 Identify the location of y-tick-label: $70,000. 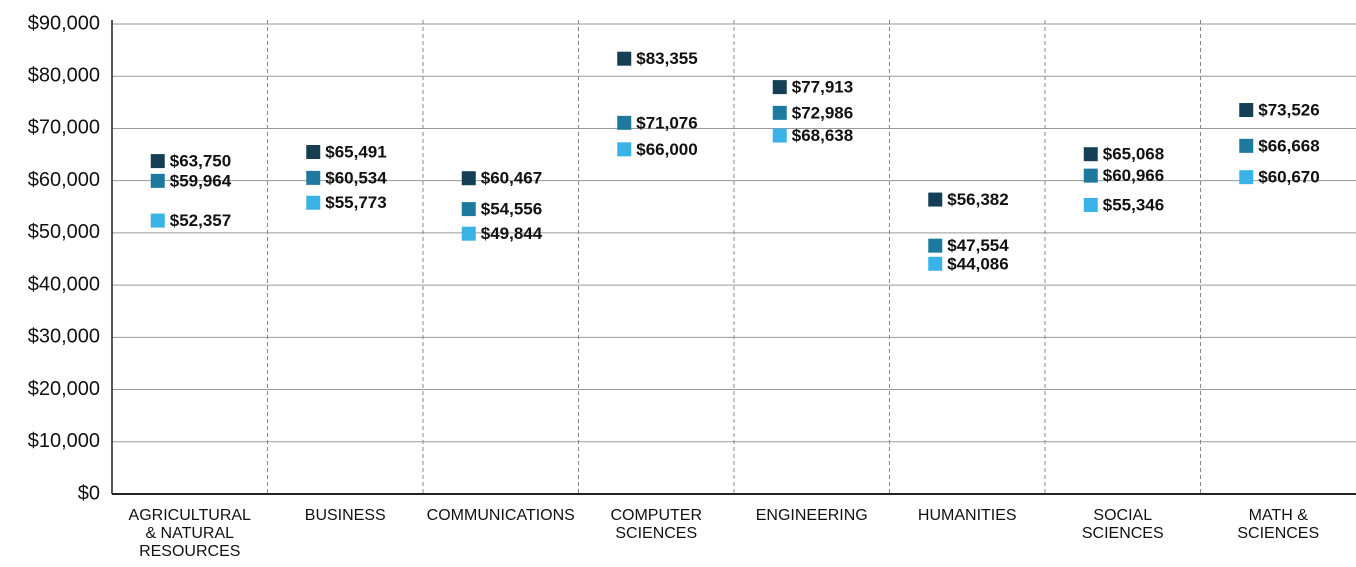
(64, 128).